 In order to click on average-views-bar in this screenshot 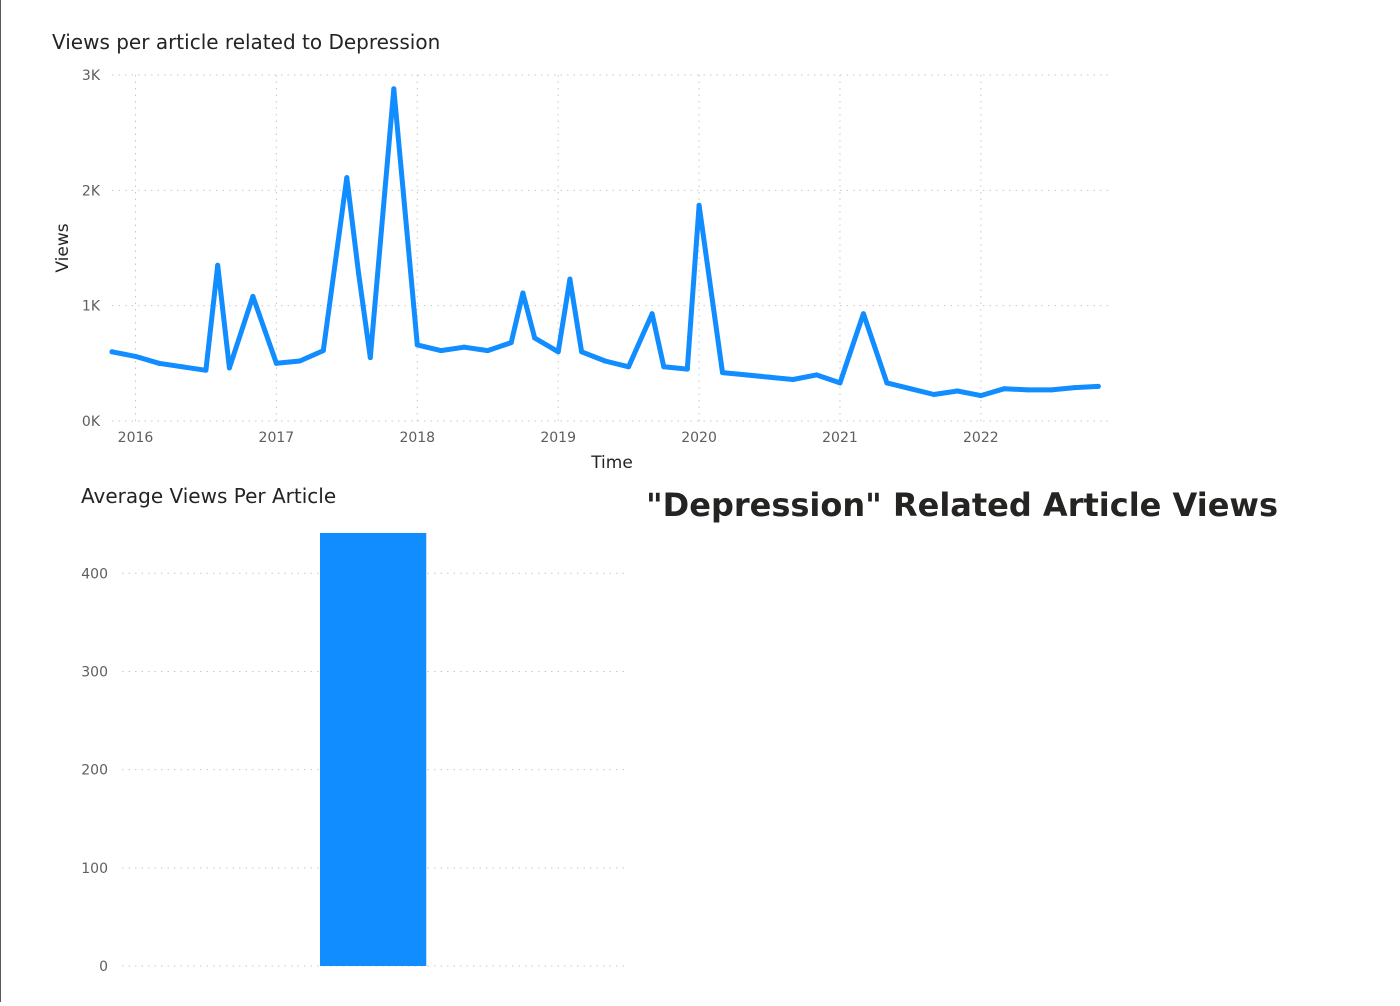, I will do `click(373, 749)`.